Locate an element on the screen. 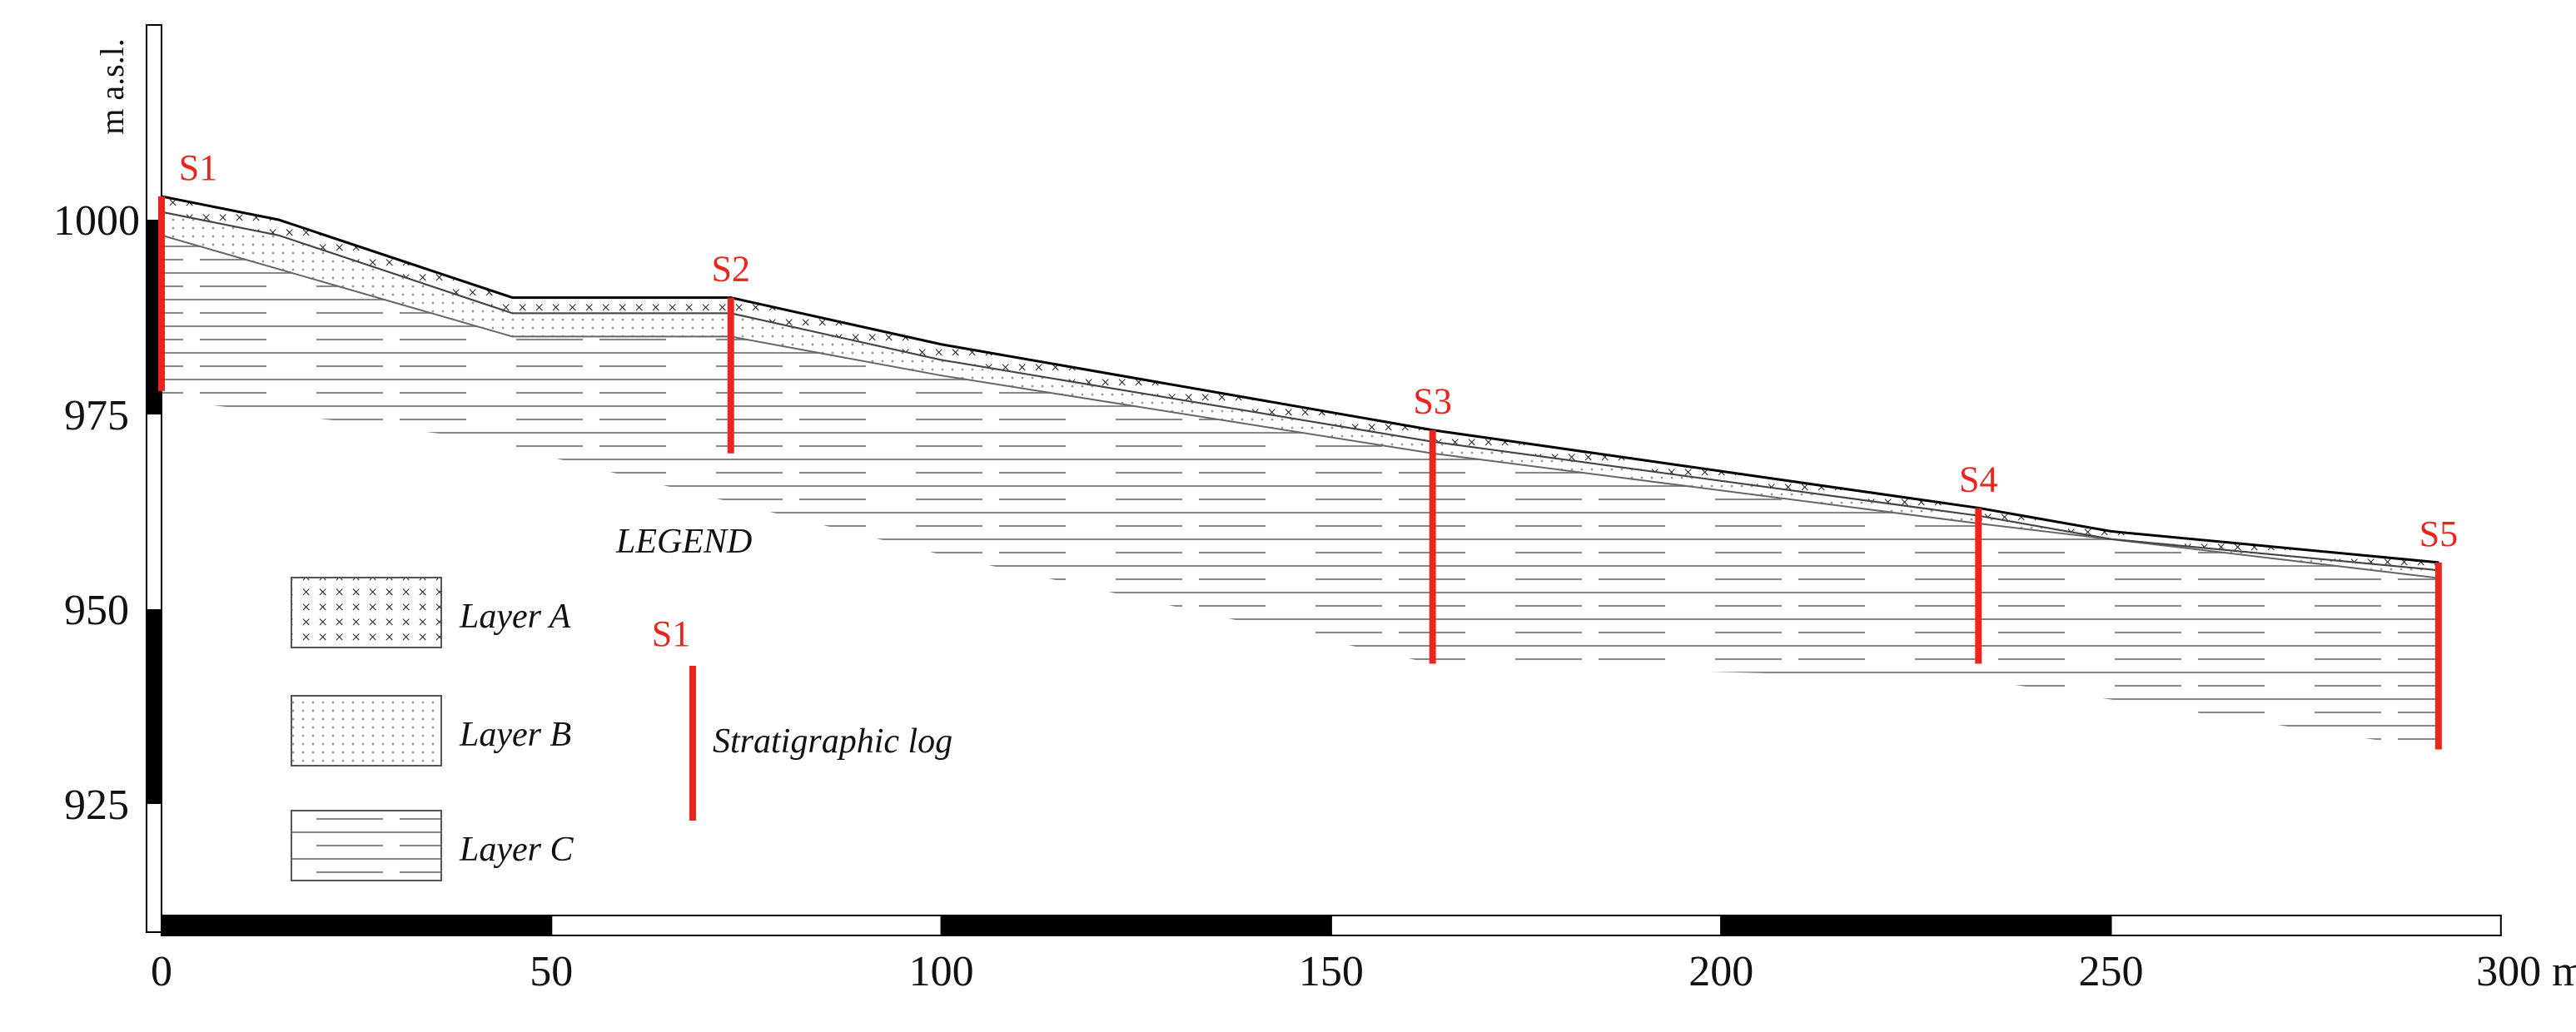 The width and height of the screenshot is (2576, 1032). log-label: S2 is located at coordinates (730, 269).